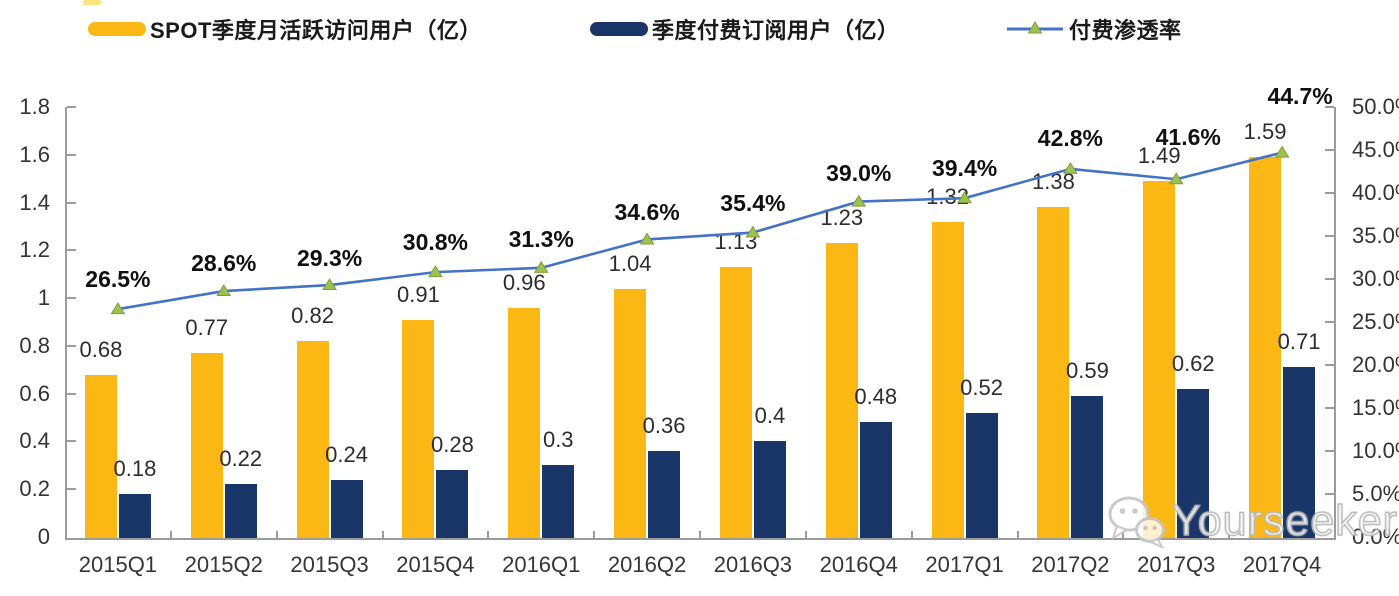 The image size is (1399, 596). What do you see at coordinates (964, 564) in the screenshot?
I see `x-tick-label: 2017Q1` at bounding box center [964, 564].